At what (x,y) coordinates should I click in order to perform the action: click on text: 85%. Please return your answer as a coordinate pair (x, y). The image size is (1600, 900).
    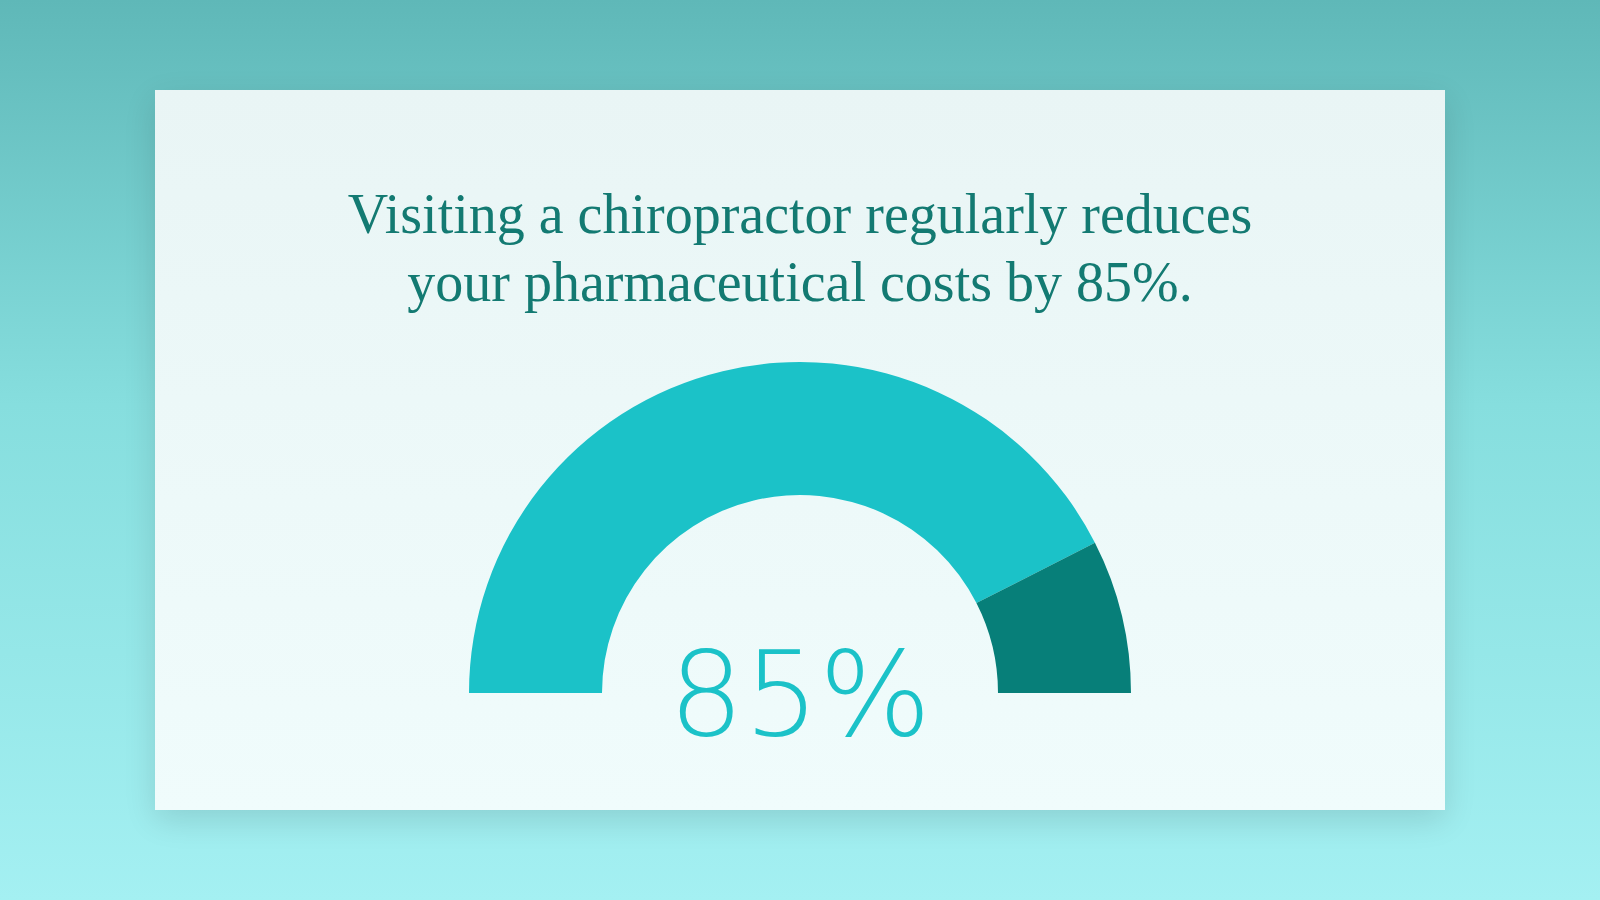
    Looking at the image, I should click on (800, 694).